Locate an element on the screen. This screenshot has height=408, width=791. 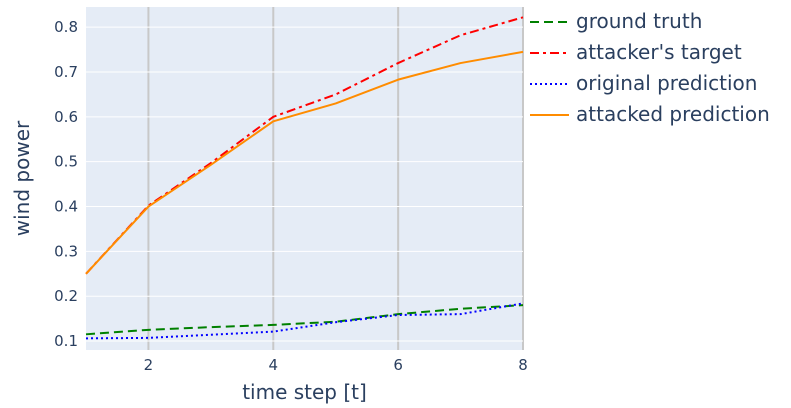
y-tick-label: 0.8 is located at coordinates (66, 27).